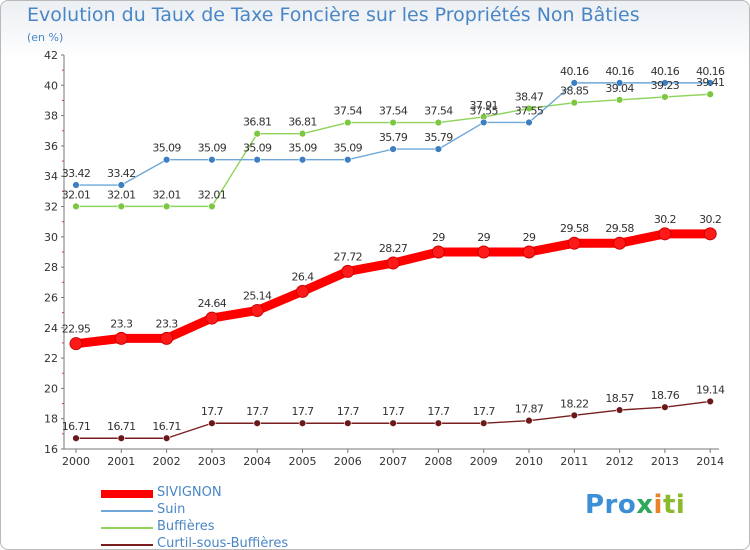 This screenshot has height=550, width=750. I want to click on legend-swatch-suin, so click(127, 511).